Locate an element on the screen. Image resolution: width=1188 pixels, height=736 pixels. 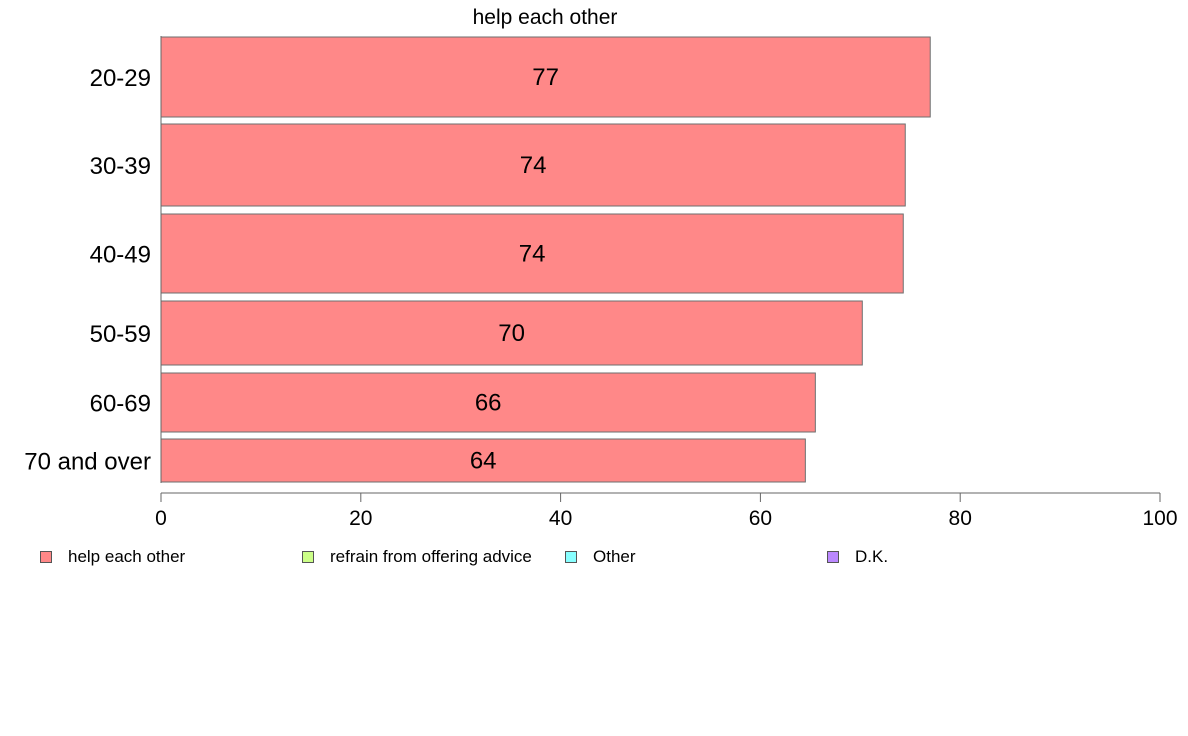
legend-item-dk: D.K. is located at coordinates (857, 557).